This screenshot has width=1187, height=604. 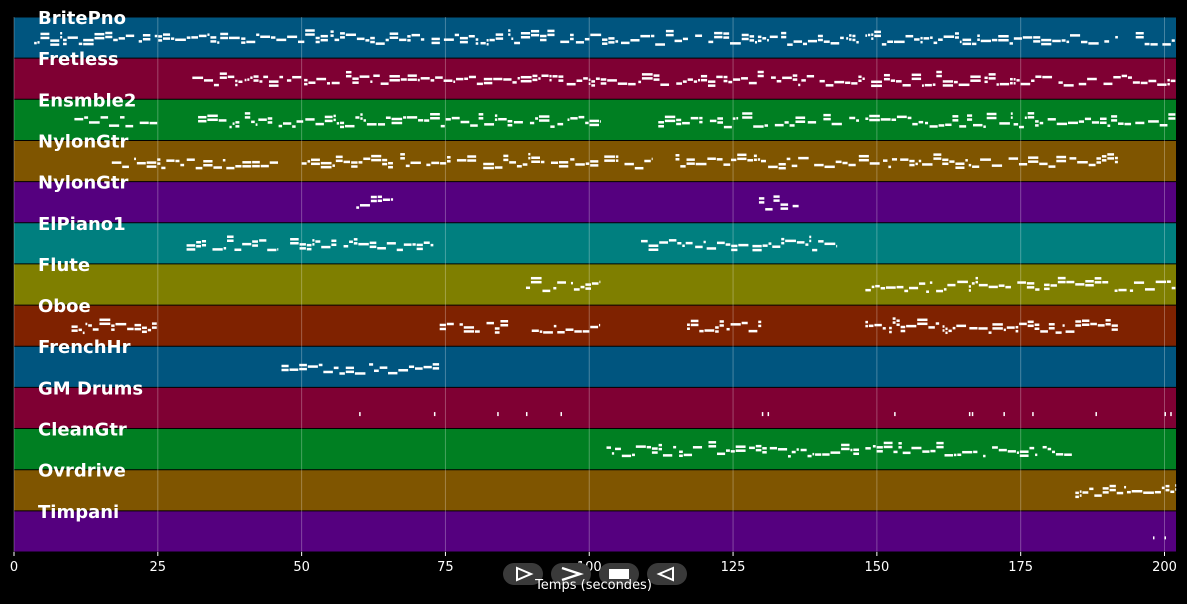 I want to click on back-button, so click(x=667, y=574).